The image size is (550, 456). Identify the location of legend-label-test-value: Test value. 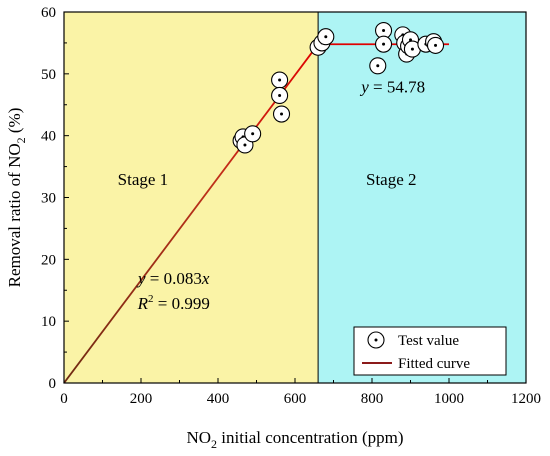
(428, 341).